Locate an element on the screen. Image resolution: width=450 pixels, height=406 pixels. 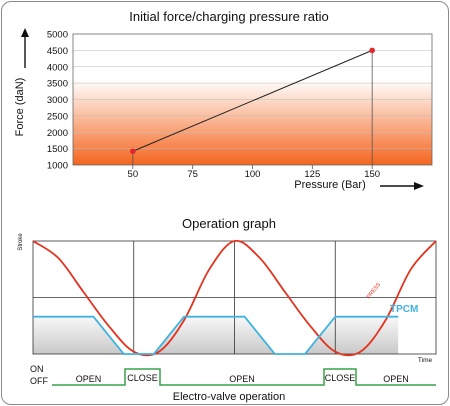
chart1-x-tick-label: 100 is located at coordinates (253, 174).